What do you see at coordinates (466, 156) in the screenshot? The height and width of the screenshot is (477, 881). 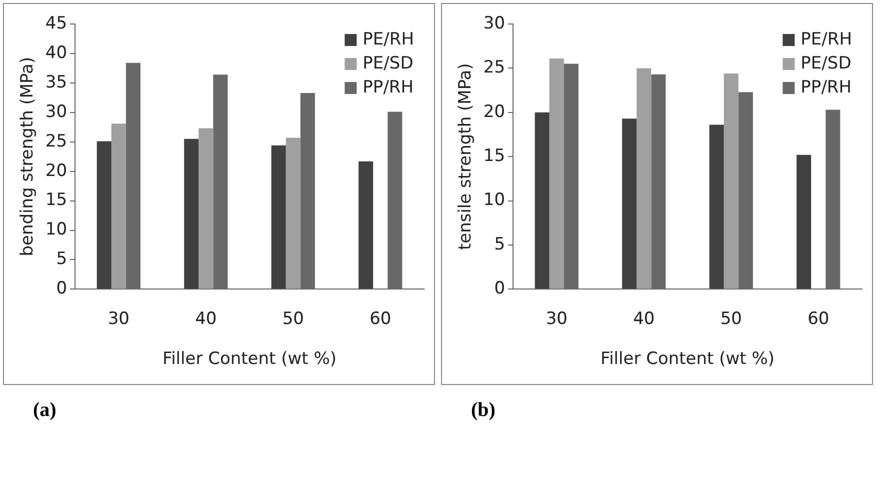 I see `y-axis-title: tensile strength (MPa)` at bounding box center [466, 156].